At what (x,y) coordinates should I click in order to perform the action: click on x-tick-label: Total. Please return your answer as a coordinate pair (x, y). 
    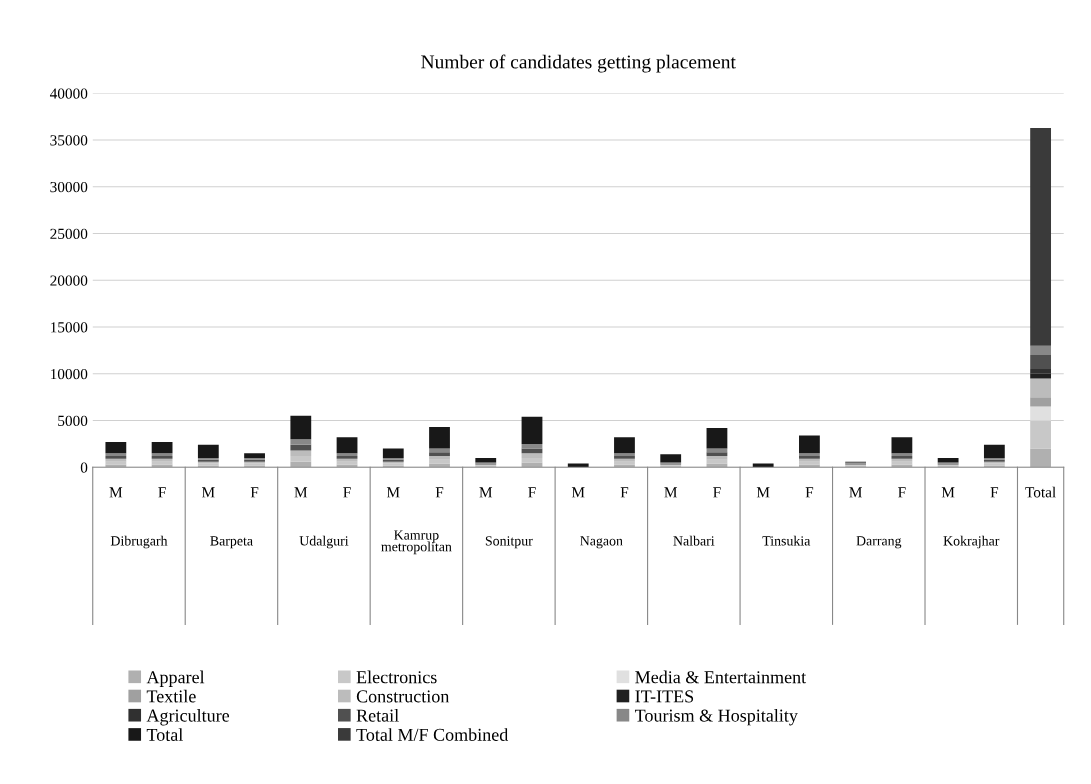
    Looking at the image, I should click on (1040, 492).